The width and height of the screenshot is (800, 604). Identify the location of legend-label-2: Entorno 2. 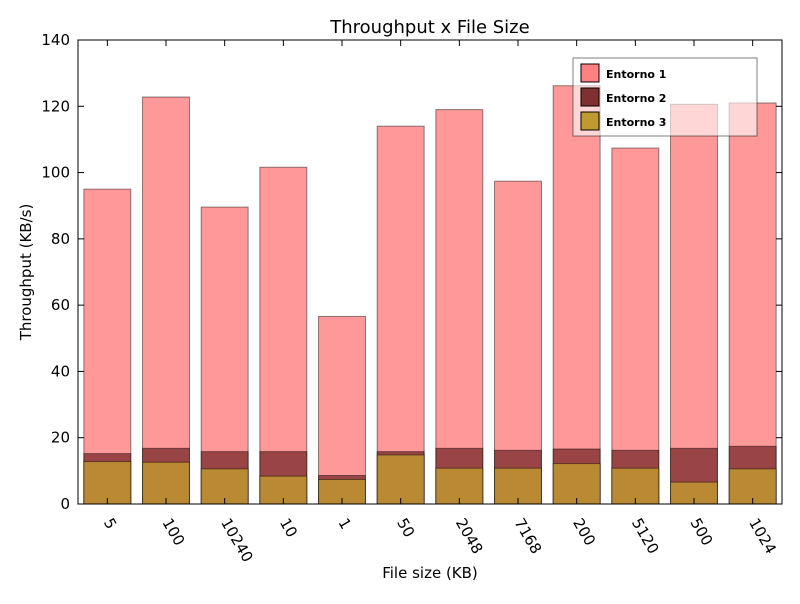
(636, 98).